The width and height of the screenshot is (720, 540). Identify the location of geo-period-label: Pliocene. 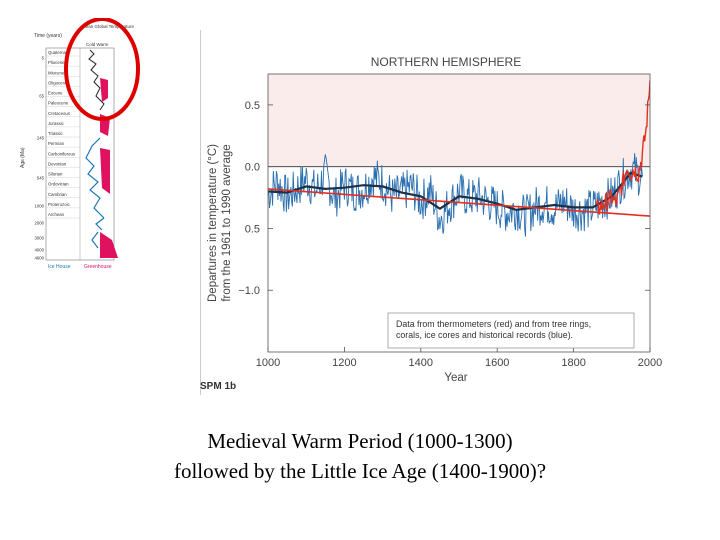
(56, 62).